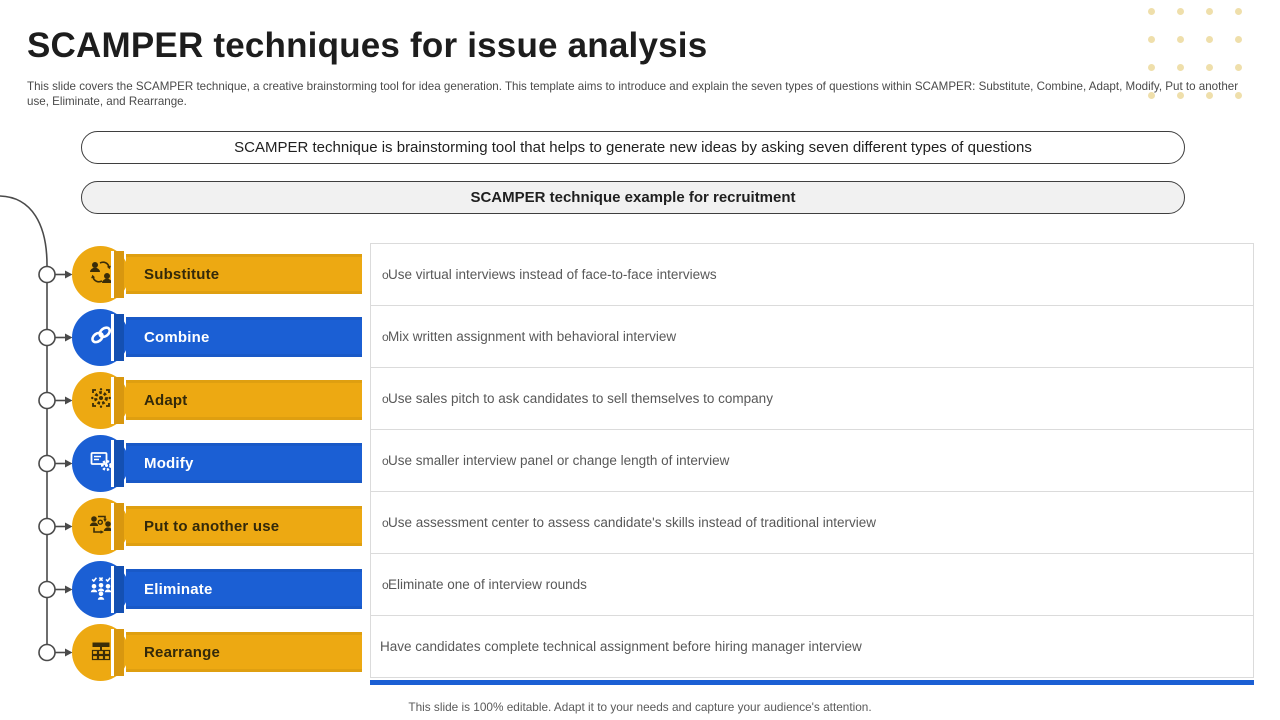  What do you see at coordinates (101, 526) in the screenshot?
I see `people-transfer-icon` at bounding box center [101, 526].